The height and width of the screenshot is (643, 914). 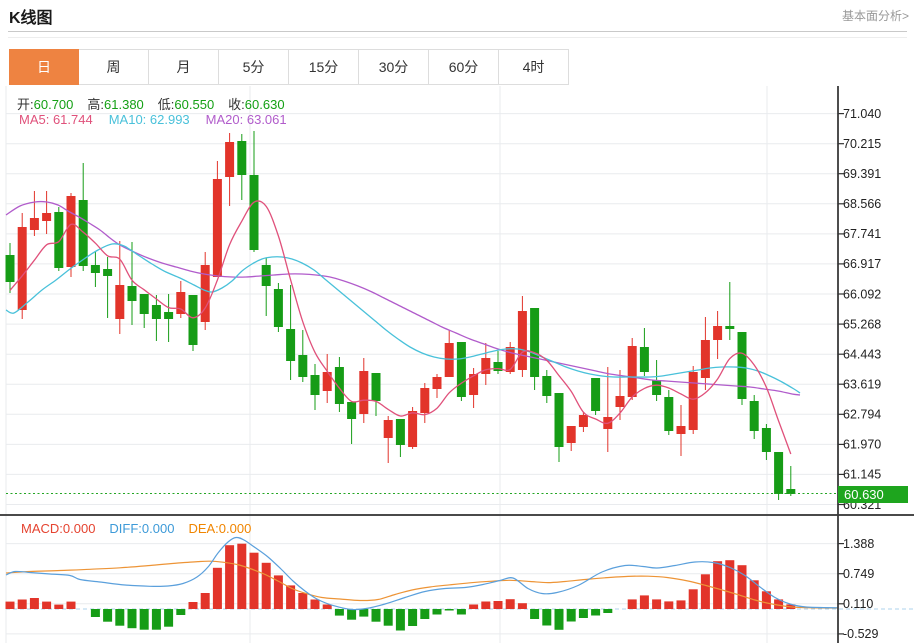 What do you see at coordinates (858, 604) in the screenshot?
I see `svg-text: 0.110` at bounding box center [858, 604].